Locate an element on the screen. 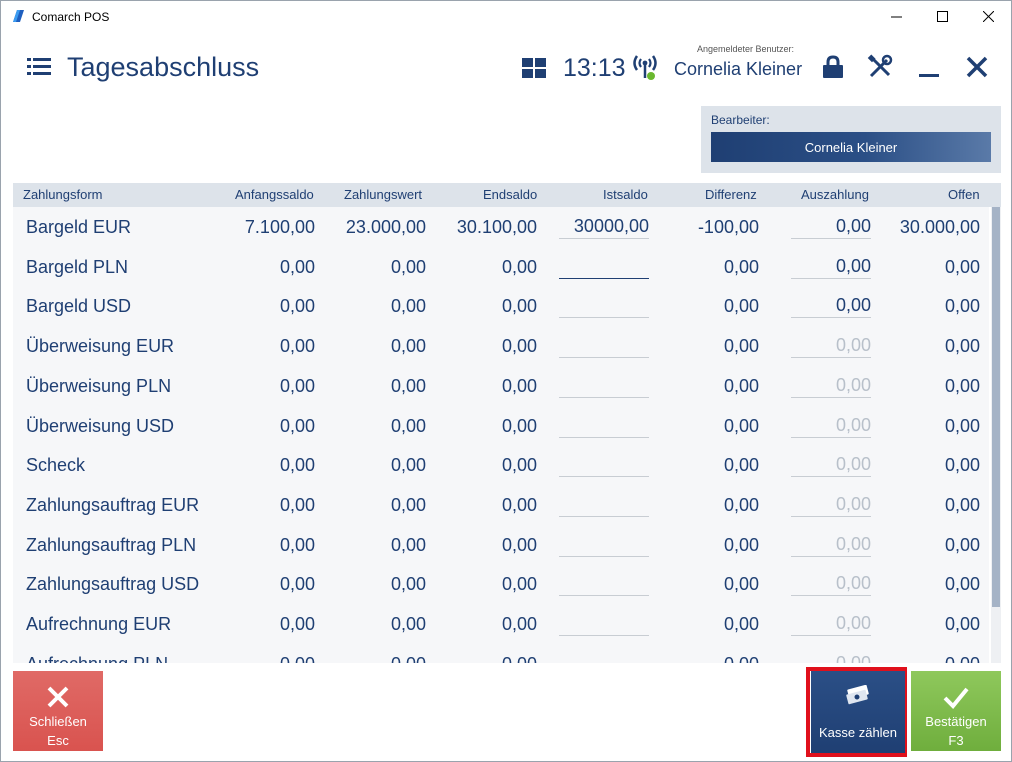  table-row: Scheck 0,00 0,00 0,00 0,00 0,00 0,00 is located at coordinates (501, 465).